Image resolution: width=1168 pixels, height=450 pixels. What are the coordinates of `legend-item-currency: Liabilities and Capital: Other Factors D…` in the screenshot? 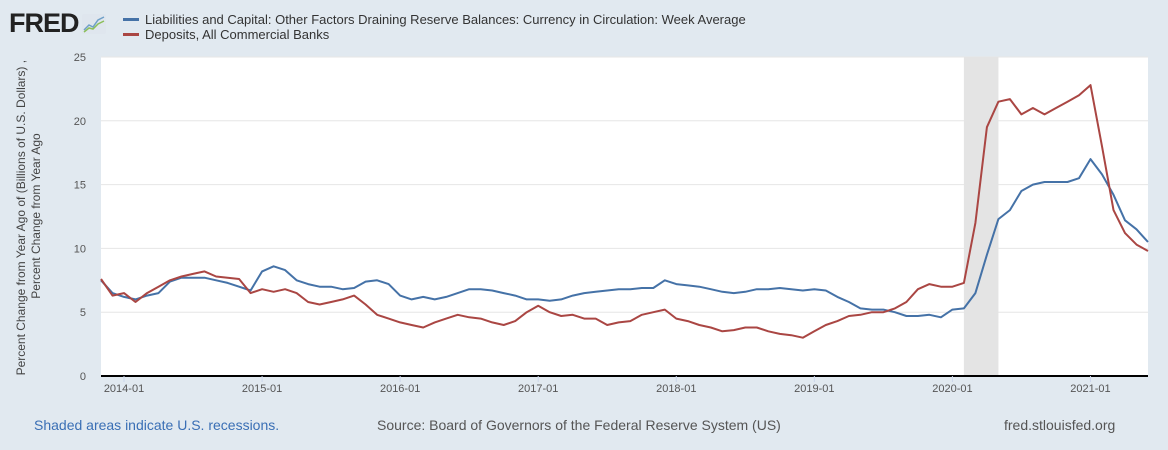 It's located at (434, 19).